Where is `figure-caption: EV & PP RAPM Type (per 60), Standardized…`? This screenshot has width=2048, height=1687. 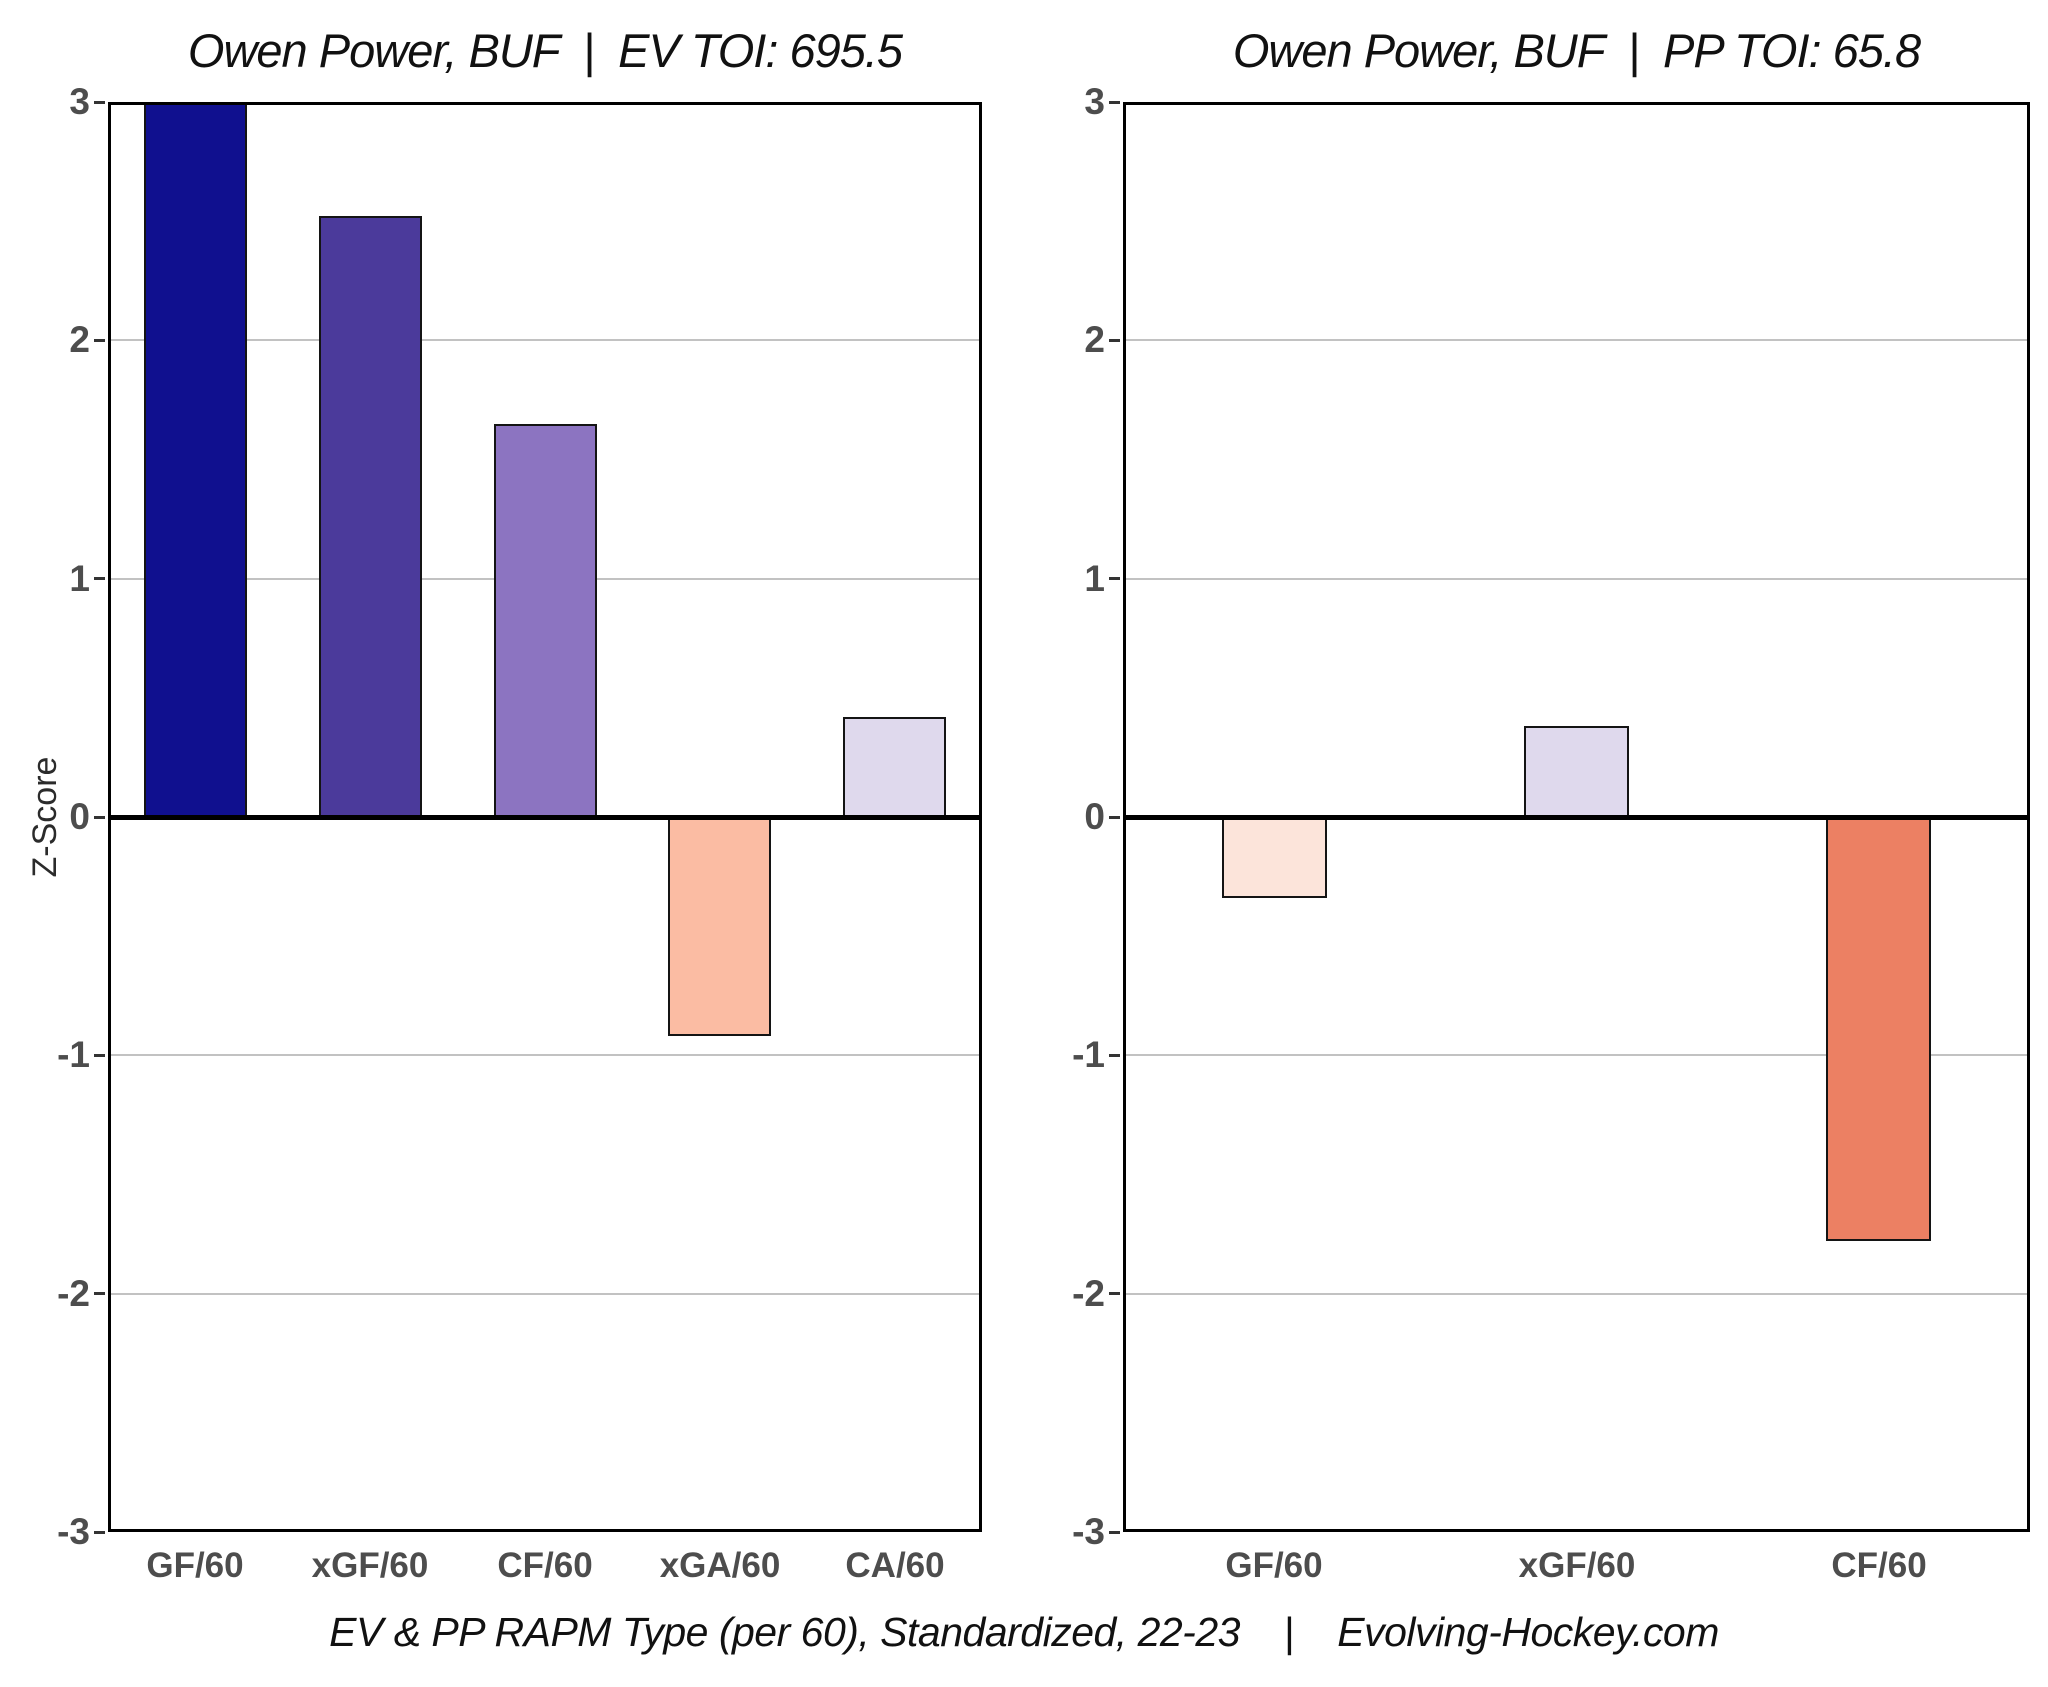 figure-caption: EV & PP RAPM Type (per 60), Standardized… is located at coordinates (1024, 1632).